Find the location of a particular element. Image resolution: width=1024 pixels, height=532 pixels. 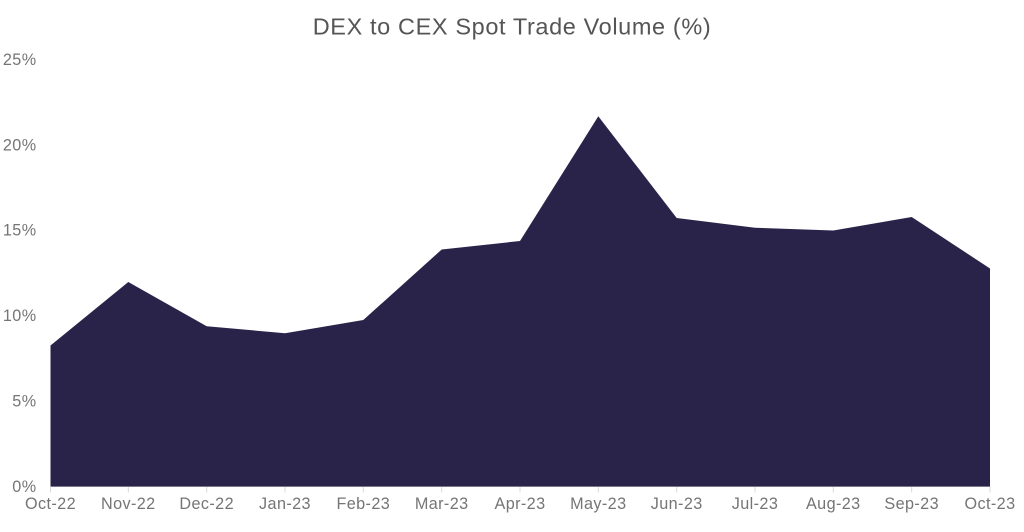

svg-text: Jan-23 is located at coordinates (285, 504).